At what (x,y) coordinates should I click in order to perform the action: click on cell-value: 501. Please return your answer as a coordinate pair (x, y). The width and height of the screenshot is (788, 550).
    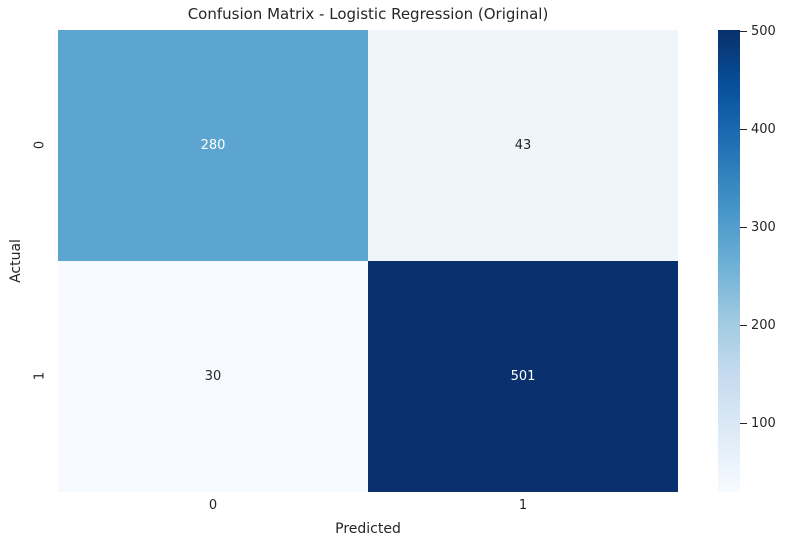
    Looking at the image, I should click on (523, 376).